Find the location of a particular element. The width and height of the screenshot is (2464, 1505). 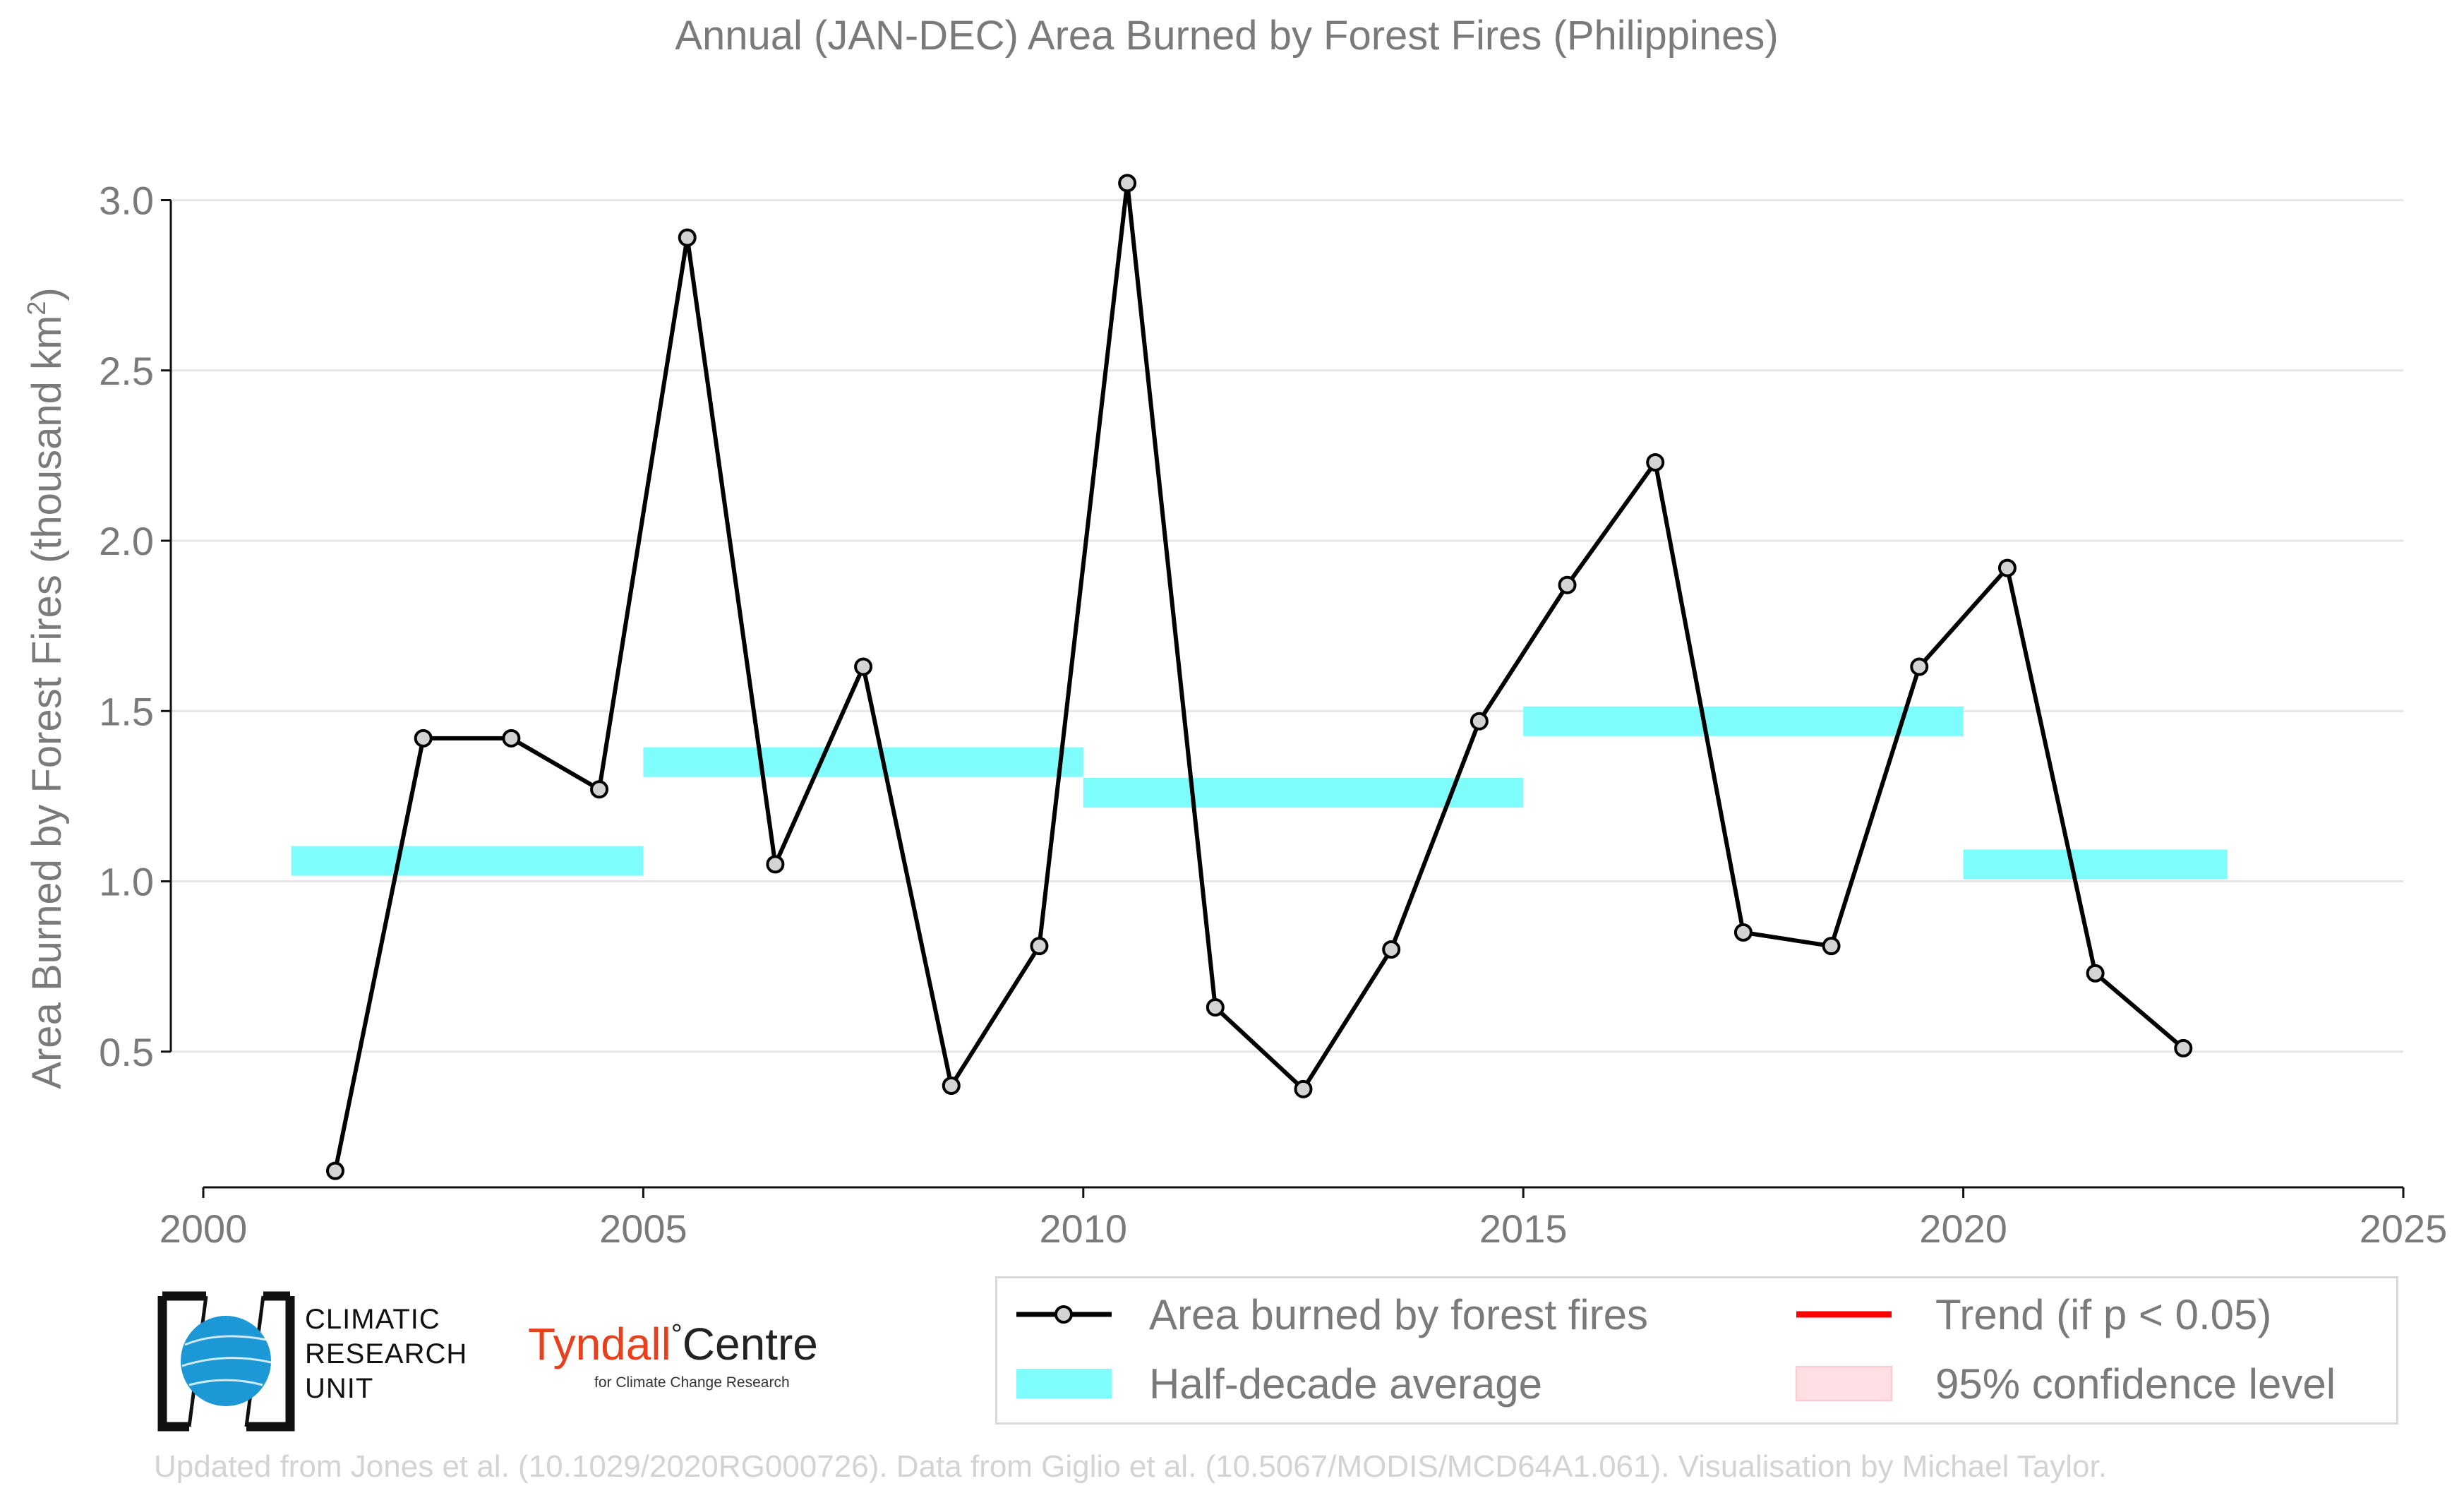

tyndall-degree: ° is located at coordinates (677, 1334).